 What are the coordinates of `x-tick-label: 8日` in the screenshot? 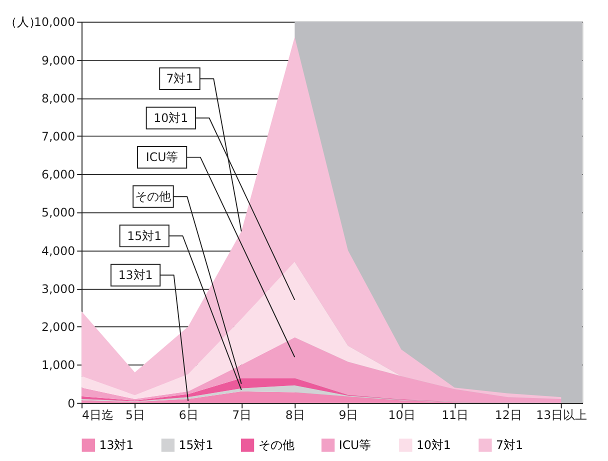 It's located at (295, 415).